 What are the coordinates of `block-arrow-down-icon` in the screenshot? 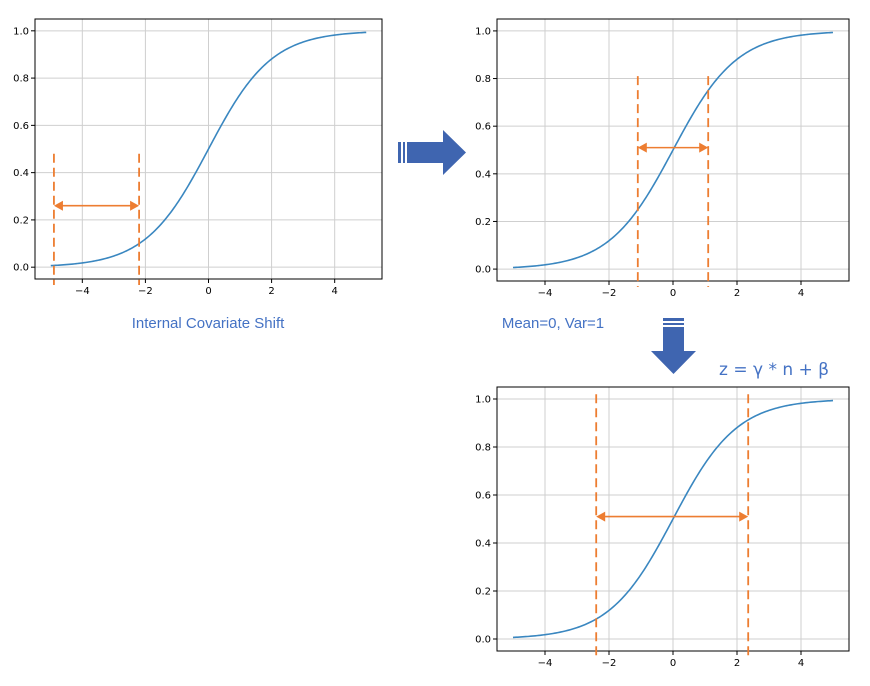 It's located at (673, 346).